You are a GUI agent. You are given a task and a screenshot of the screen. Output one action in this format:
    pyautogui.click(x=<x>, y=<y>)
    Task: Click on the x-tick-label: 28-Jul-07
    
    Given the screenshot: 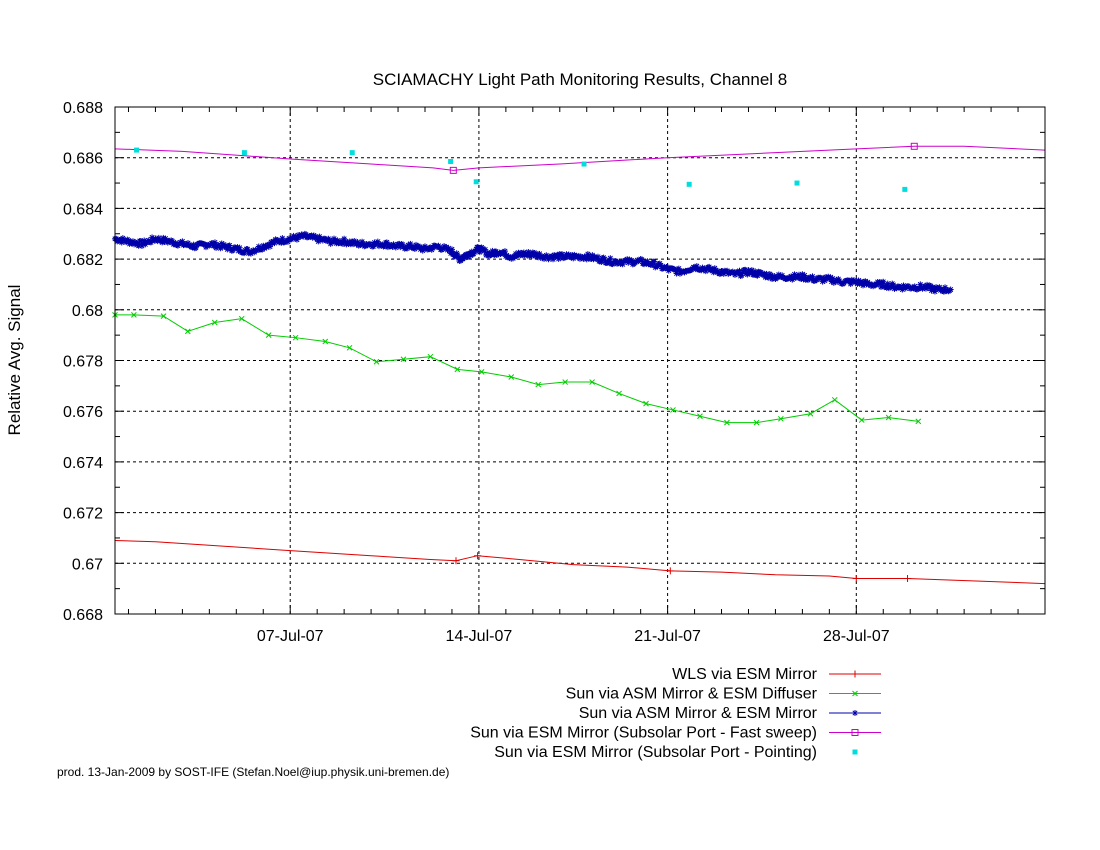 What is the action you would take?
    pyautogui.click(x=856, y=636)
    